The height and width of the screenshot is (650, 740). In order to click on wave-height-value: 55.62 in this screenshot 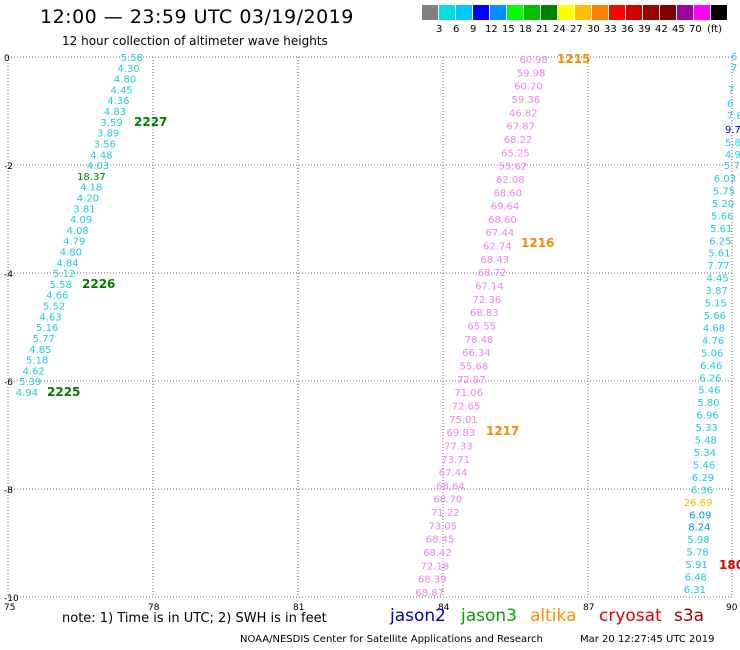, I will do `click(513, 167)`.